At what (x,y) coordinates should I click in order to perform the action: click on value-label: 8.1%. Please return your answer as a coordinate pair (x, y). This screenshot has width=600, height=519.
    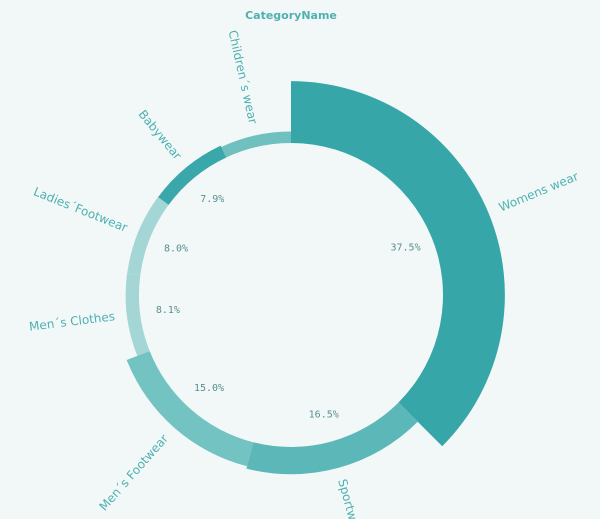
    Looking at the image, I should click on (168, 310).